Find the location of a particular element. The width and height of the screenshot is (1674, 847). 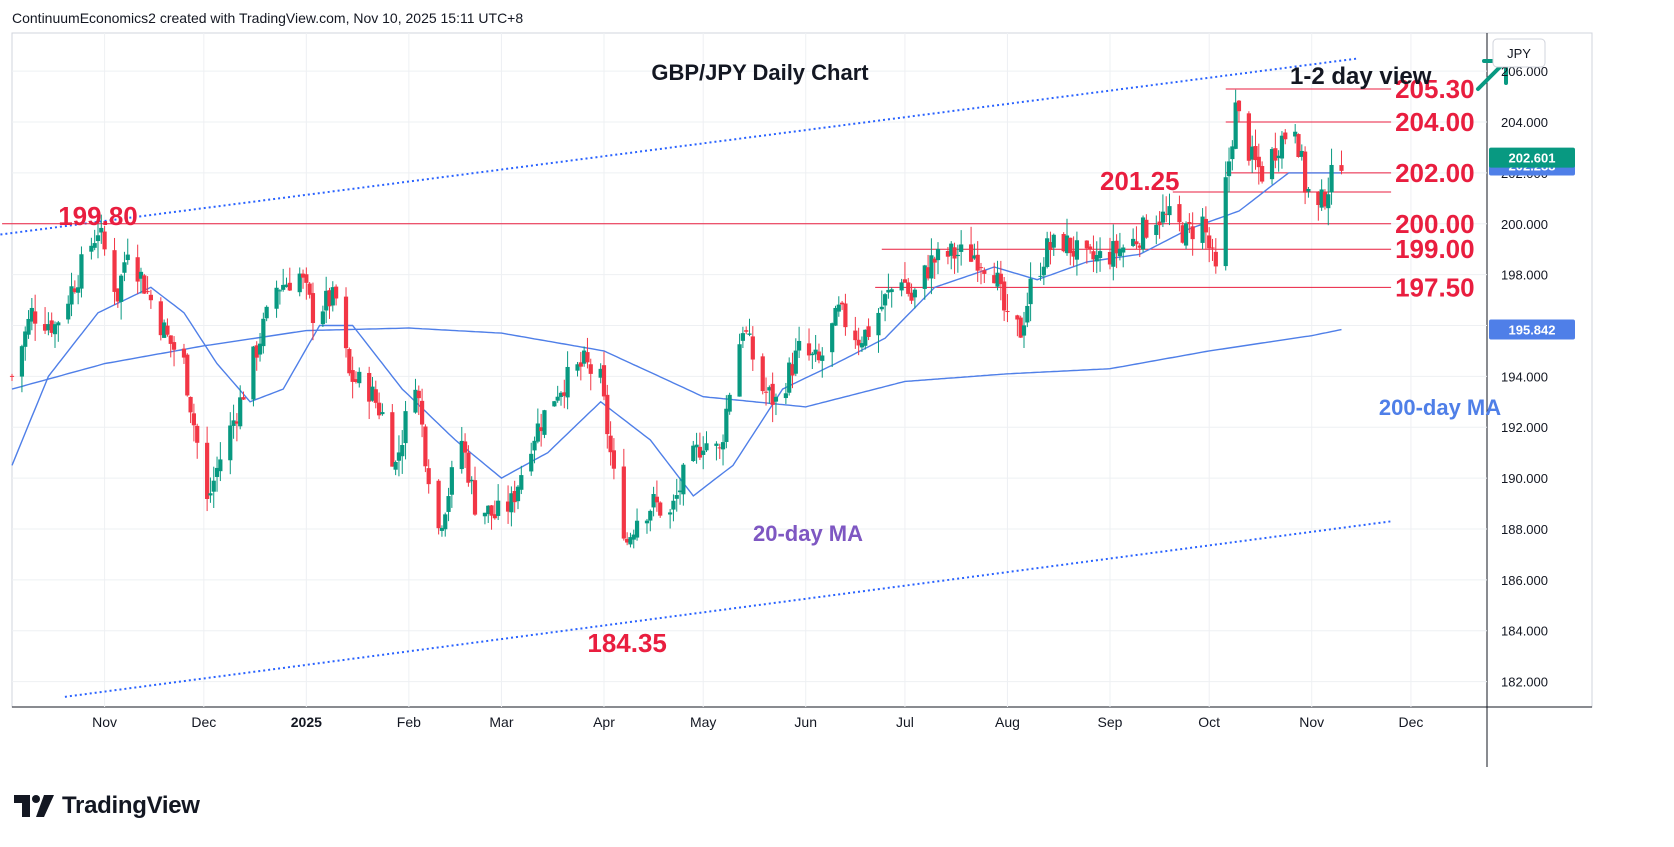

chart-title: GBP/JPY Daily Chart is located at coordinates (760, 72).